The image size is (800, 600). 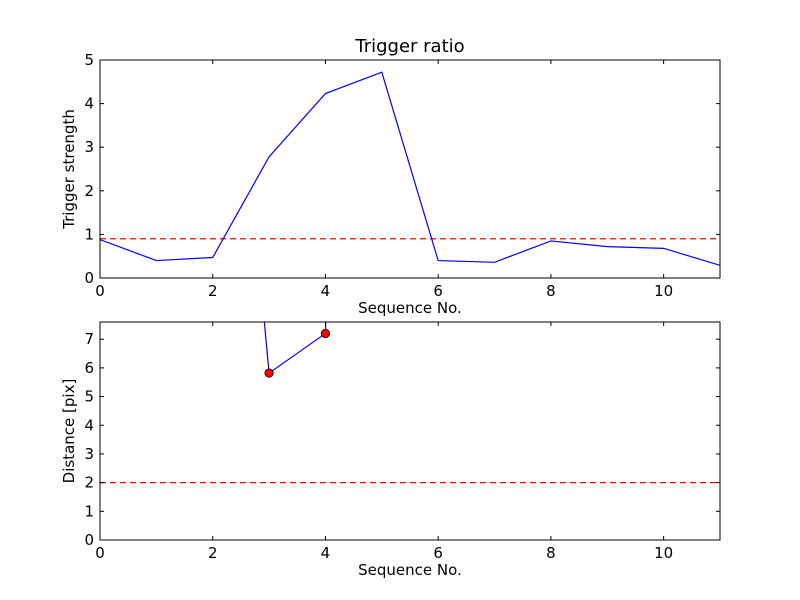 What do you see at coordinates (89, 368) in the screenshot?
I see `y-tick-label: 6` at bounding box center [89, 368].